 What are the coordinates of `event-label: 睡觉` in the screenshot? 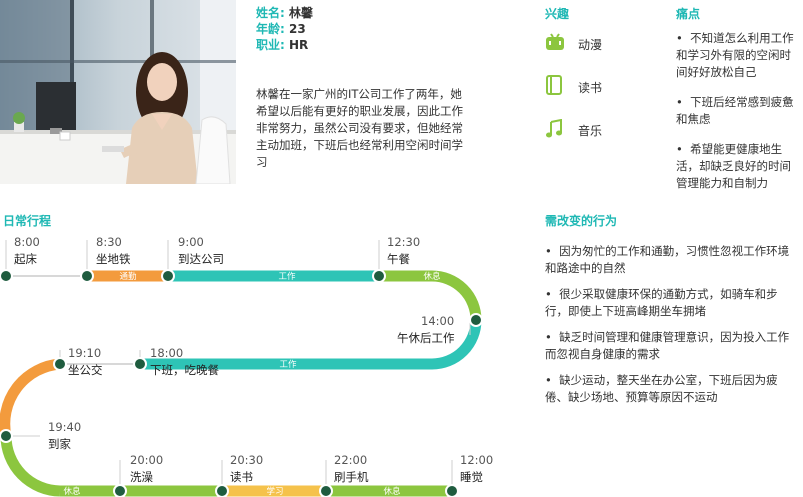 It's located at (471, 477).